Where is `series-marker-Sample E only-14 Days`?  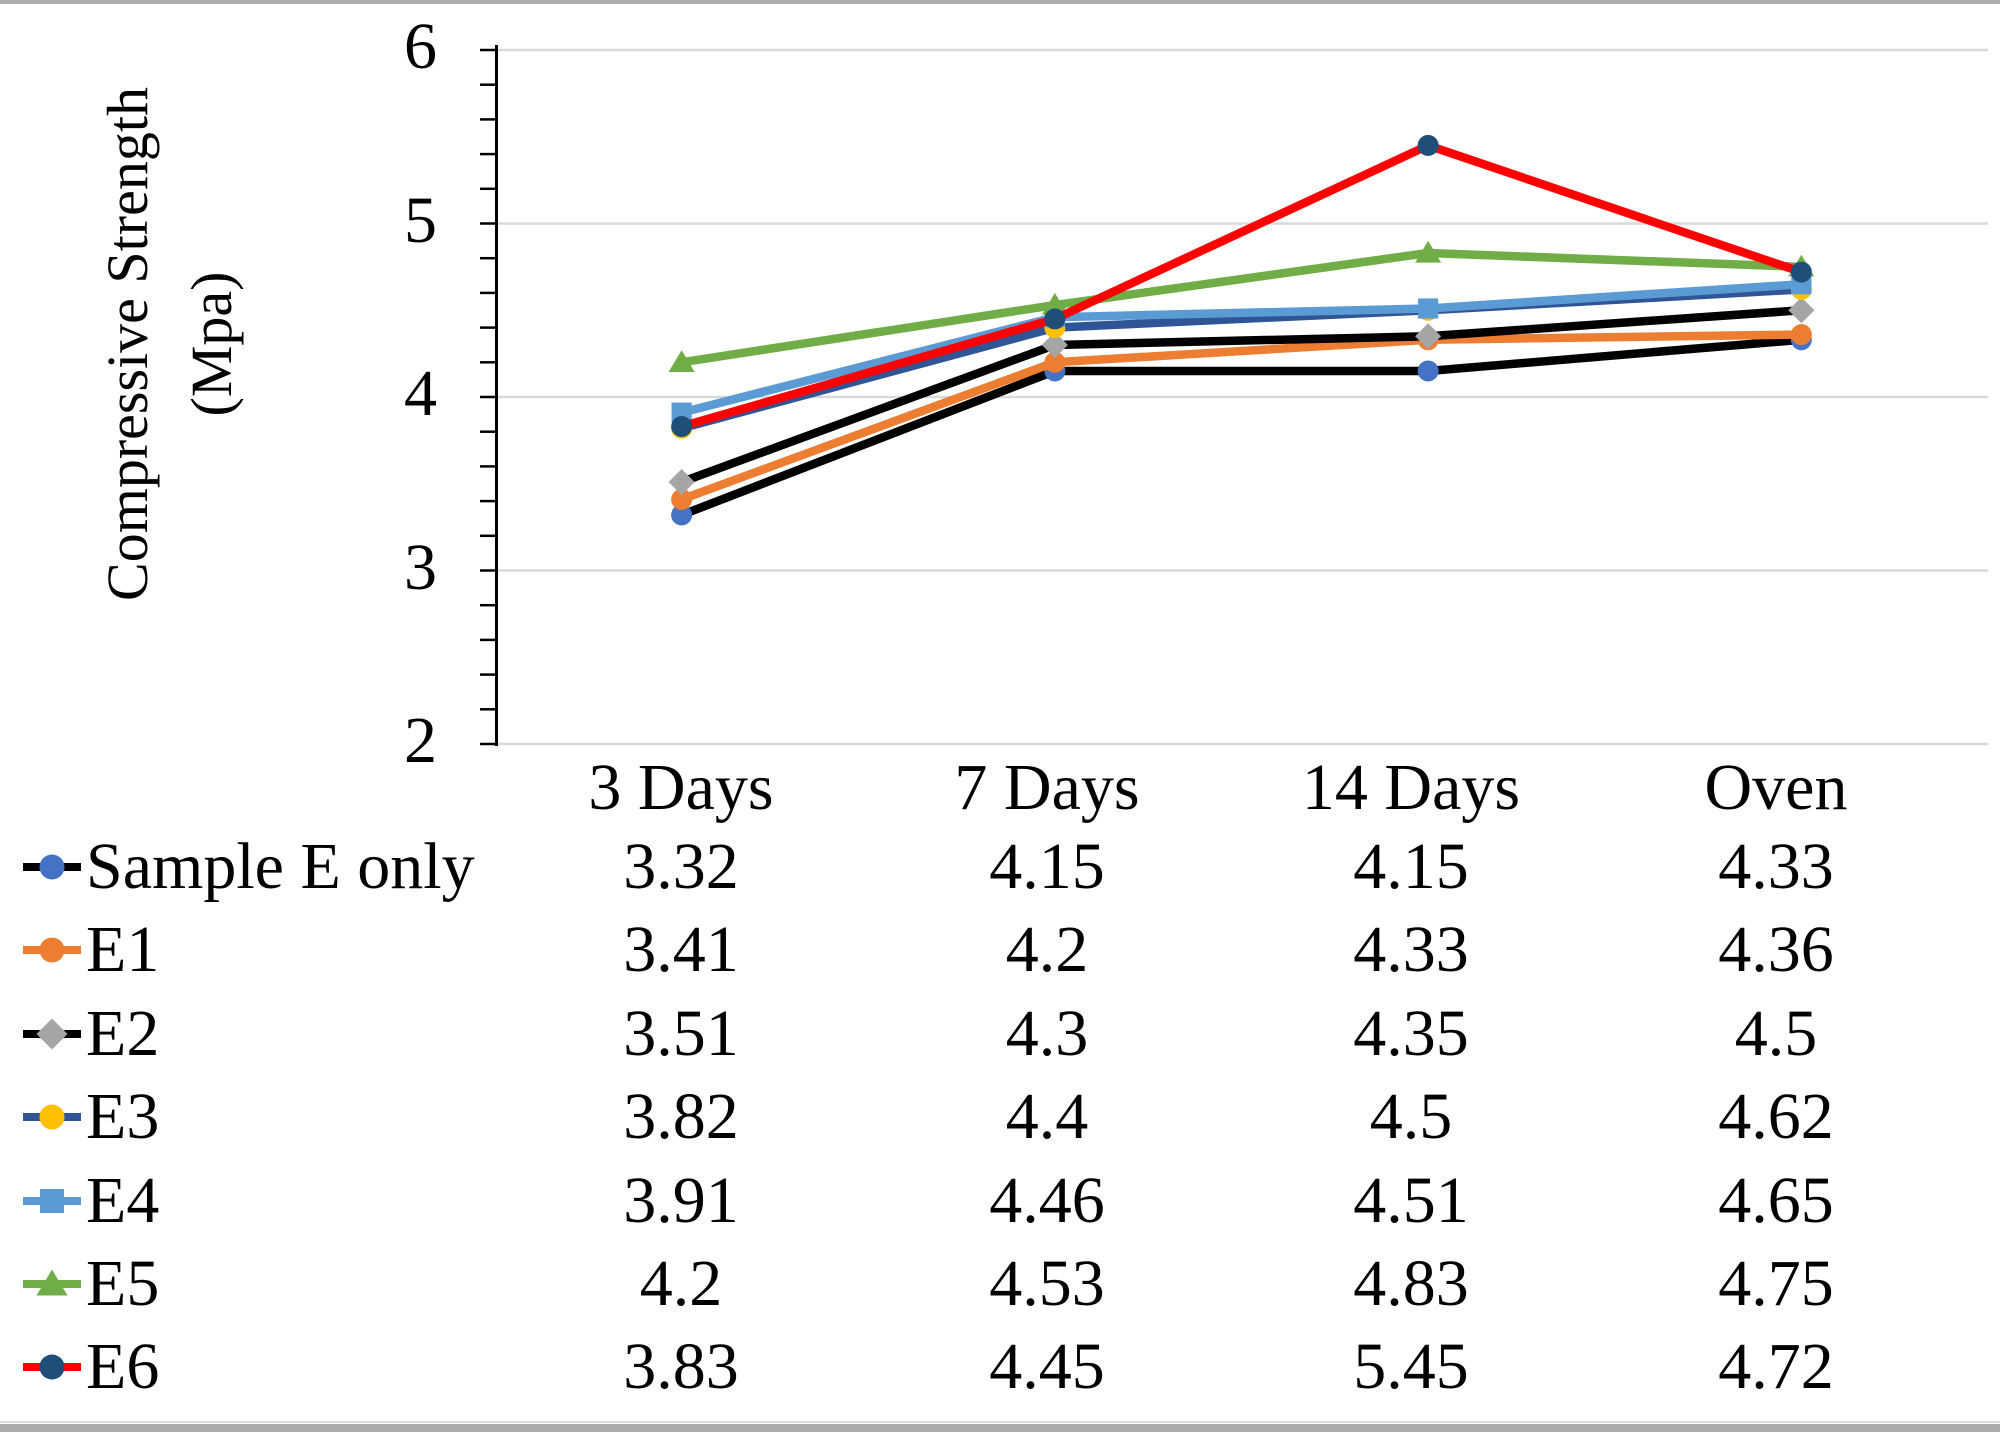 series-marker-Sample E only-14 Days is located at coordinates (1428, 371).